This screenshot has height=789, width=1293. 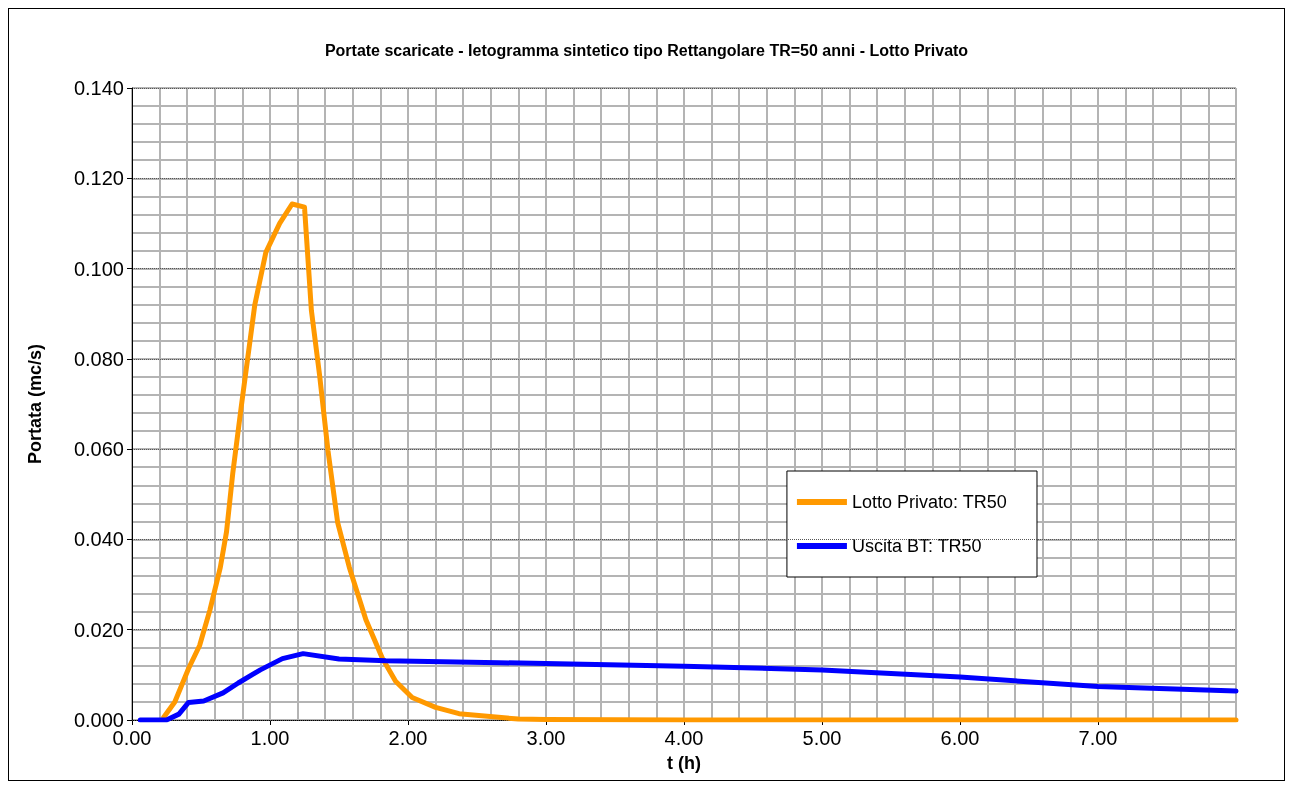 I want to click on legend-label: Lotto Privato: TR50, so click(x=929, y=502).